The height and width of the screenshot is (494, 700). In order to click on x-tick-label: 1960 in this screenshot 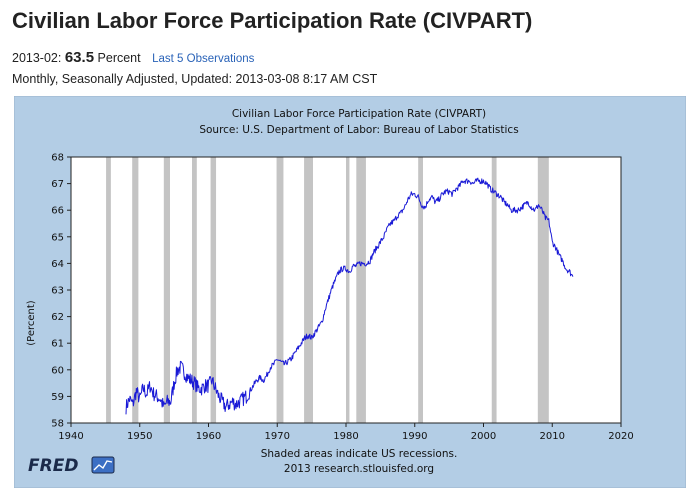, I will do `click(208, 436)`.